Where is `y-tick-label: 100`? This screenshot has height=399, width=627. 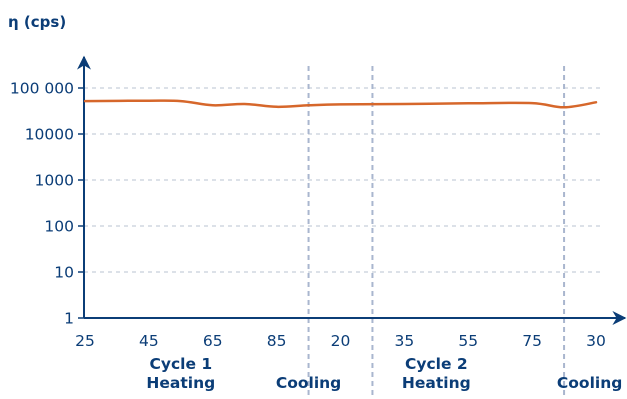
y-tick-label: 100 is located at coordinates (59, 227).